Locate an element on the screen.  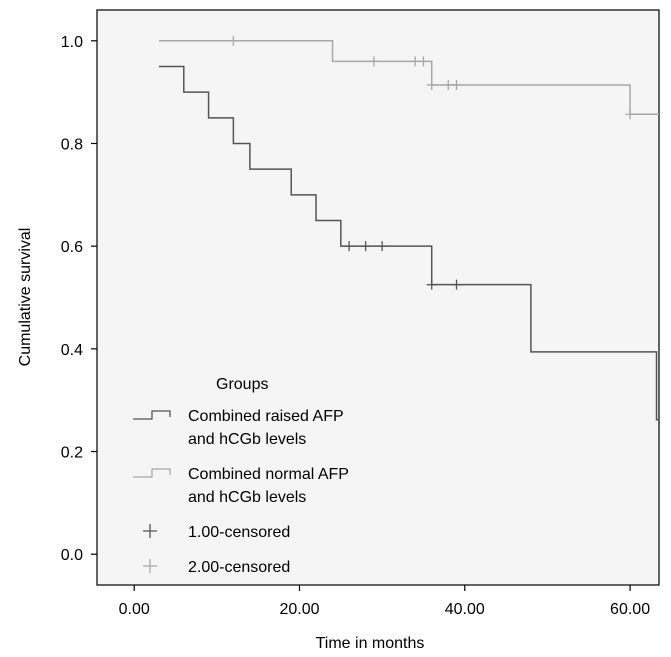
y-axis-title: Cumulative survival is located at coordinates (25, 297).